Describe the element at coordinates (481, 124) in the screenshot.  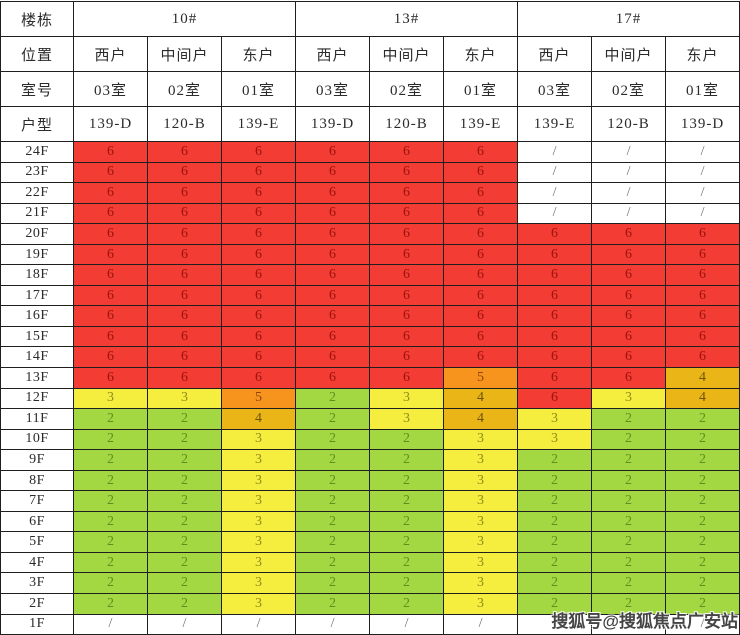
I see `unit-type-header-cell: 139-E` at that location.